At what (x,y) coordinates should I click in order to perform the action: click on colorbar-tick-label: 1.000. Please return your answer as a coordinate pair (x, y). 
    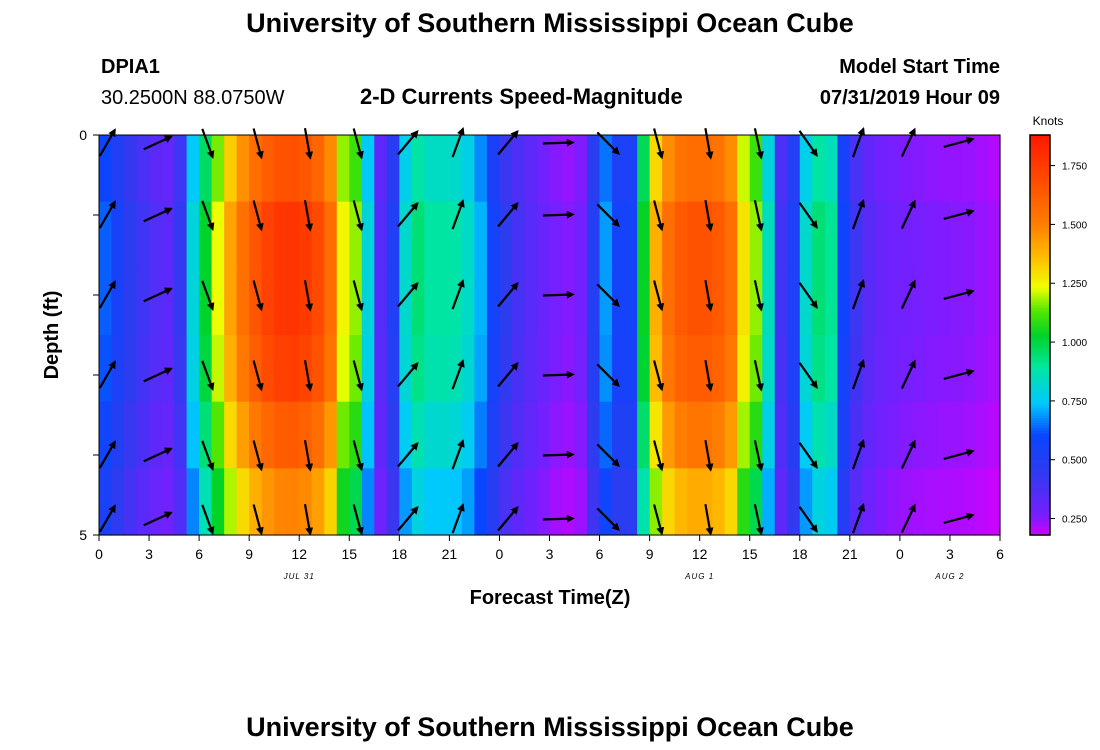
    Looking at the image, I should click on (1074, 343).